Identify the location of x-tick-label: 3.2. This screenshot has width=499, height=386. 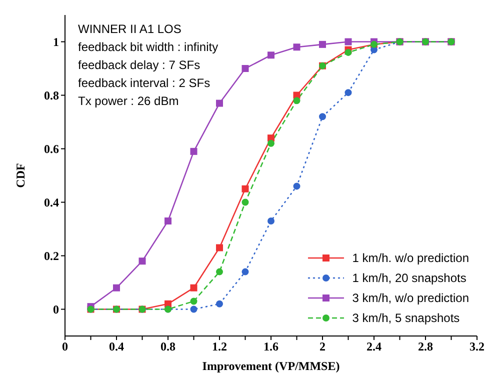
(477, 347).